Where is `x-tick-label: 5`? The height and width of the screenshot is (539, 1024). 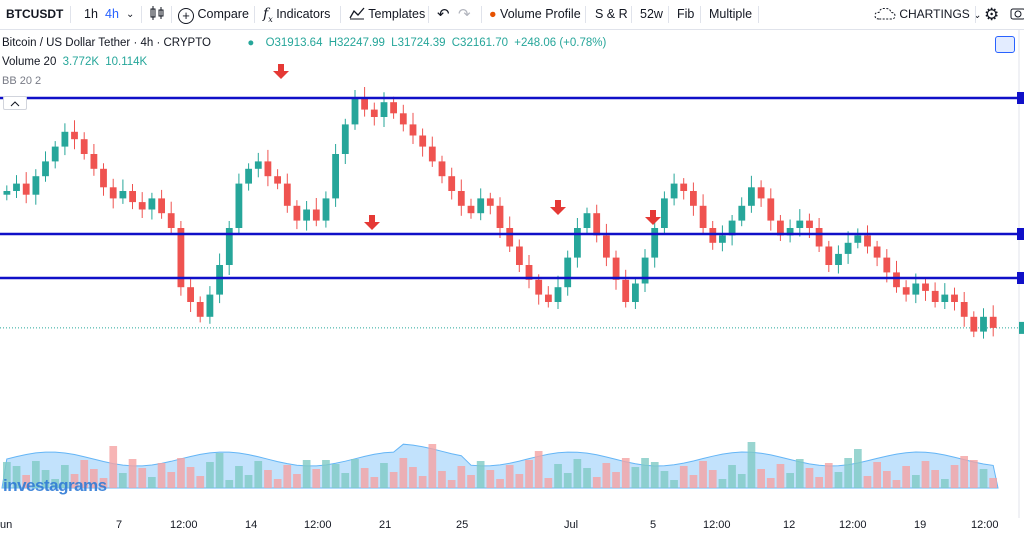
x-tick-label: 5 is located at coordinates (653, 525).